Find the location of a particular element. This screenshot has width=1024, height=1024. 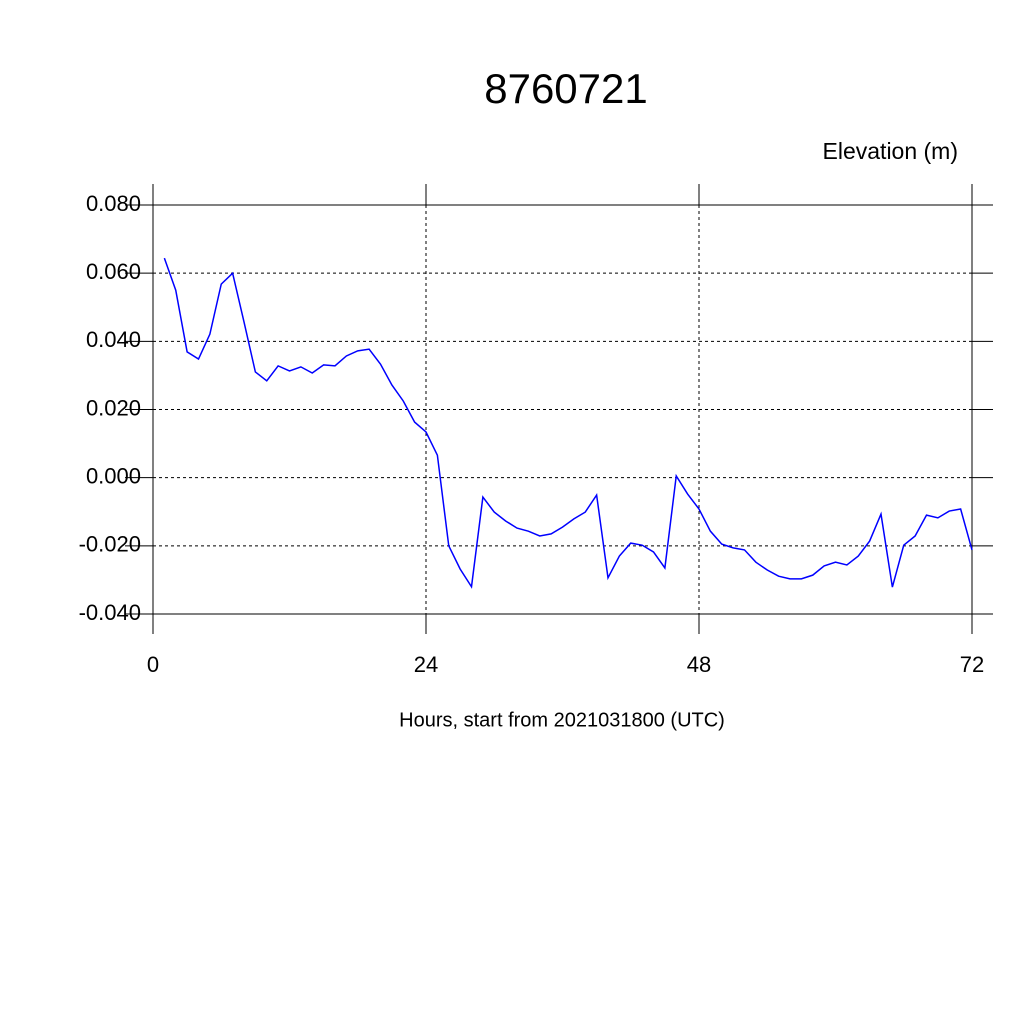

y-tick-label: -0.040 is located at coordinates (110, 612).